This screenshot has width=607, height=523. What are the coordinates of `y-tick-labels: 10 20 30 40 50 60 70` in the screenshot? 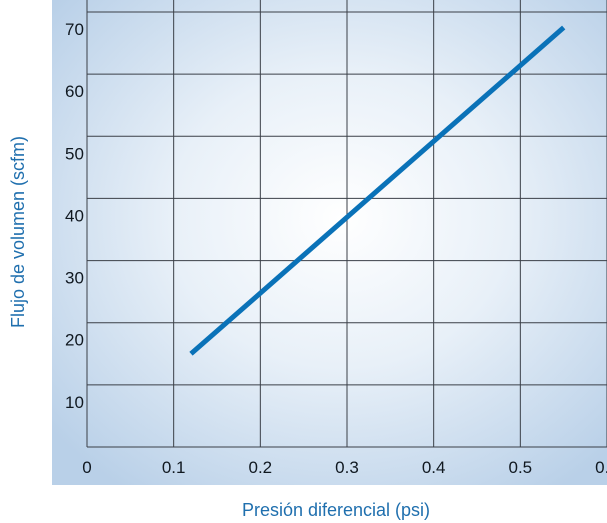 It's located at (74, 216).